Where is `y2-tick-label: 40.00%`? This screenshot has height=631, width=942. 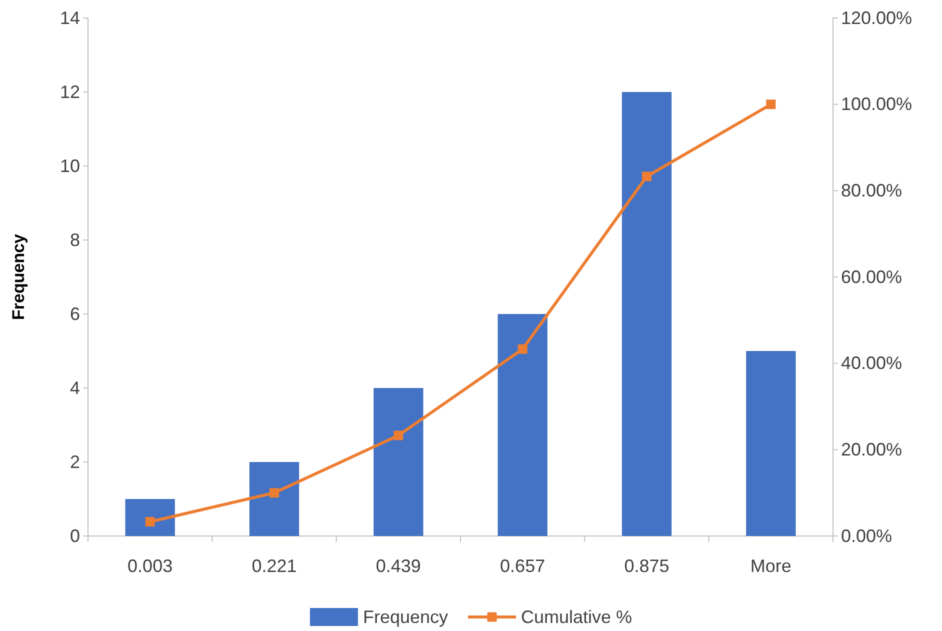 y2-tick-label: 40.00% is located at coordinates (871, 363).